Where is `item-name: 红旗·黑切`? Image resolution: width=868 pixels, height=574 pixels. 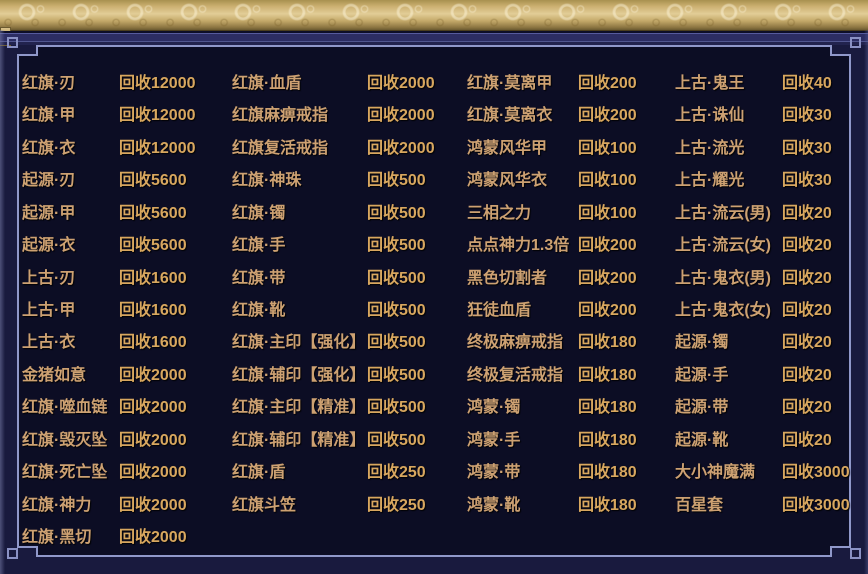 item-name: 红旗·黑切 is located at coordinates (57, 538).